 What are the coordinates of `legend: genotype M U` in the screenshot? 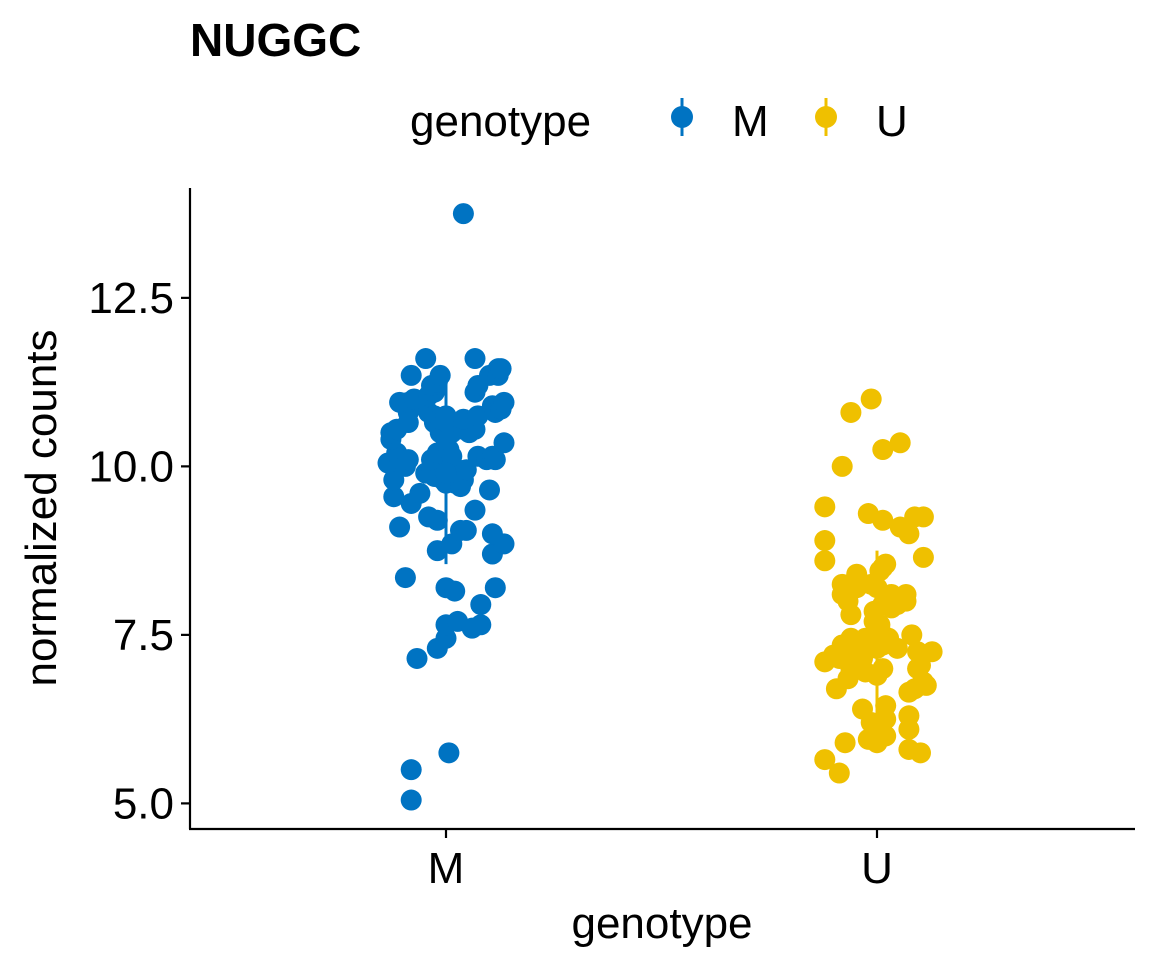 It's located at (659, 121).